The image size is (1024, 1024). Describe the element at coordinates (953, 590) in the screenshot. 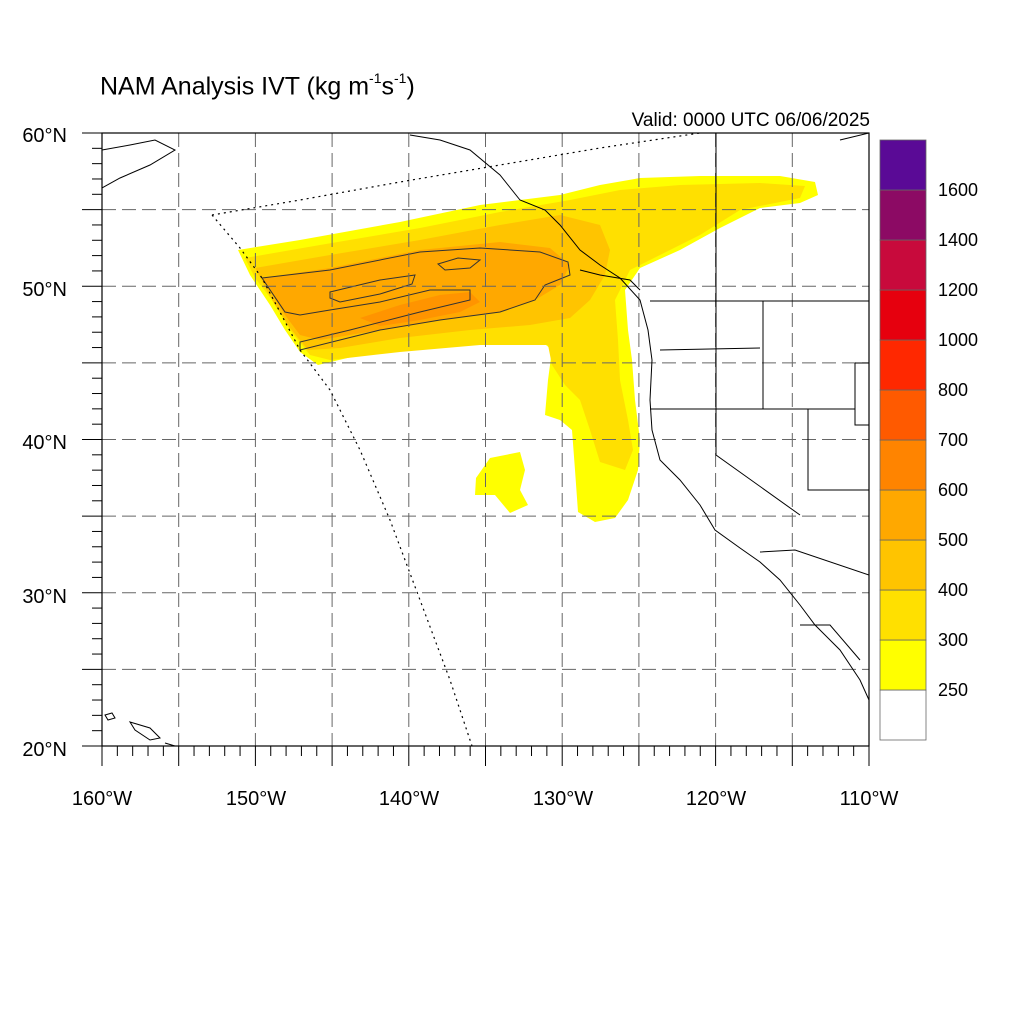

I see `colorbar-label: 400` at that location.